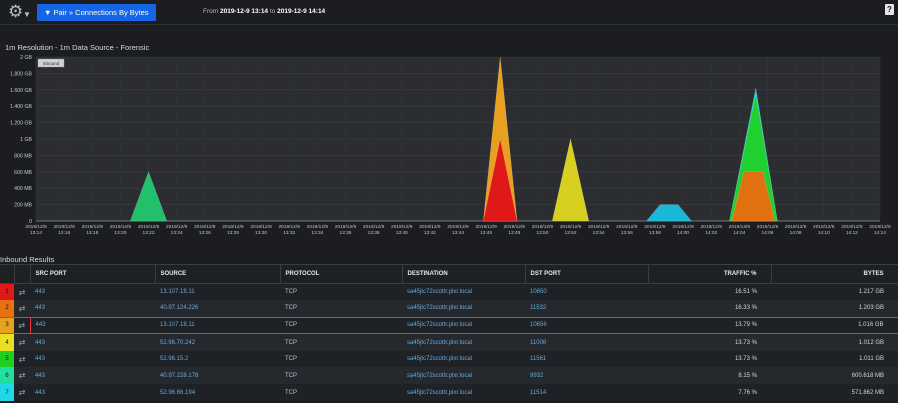  Describe the element at coordinates (586, 393) in the screenshot. I see `cell-dst-port: 11514` at that location.